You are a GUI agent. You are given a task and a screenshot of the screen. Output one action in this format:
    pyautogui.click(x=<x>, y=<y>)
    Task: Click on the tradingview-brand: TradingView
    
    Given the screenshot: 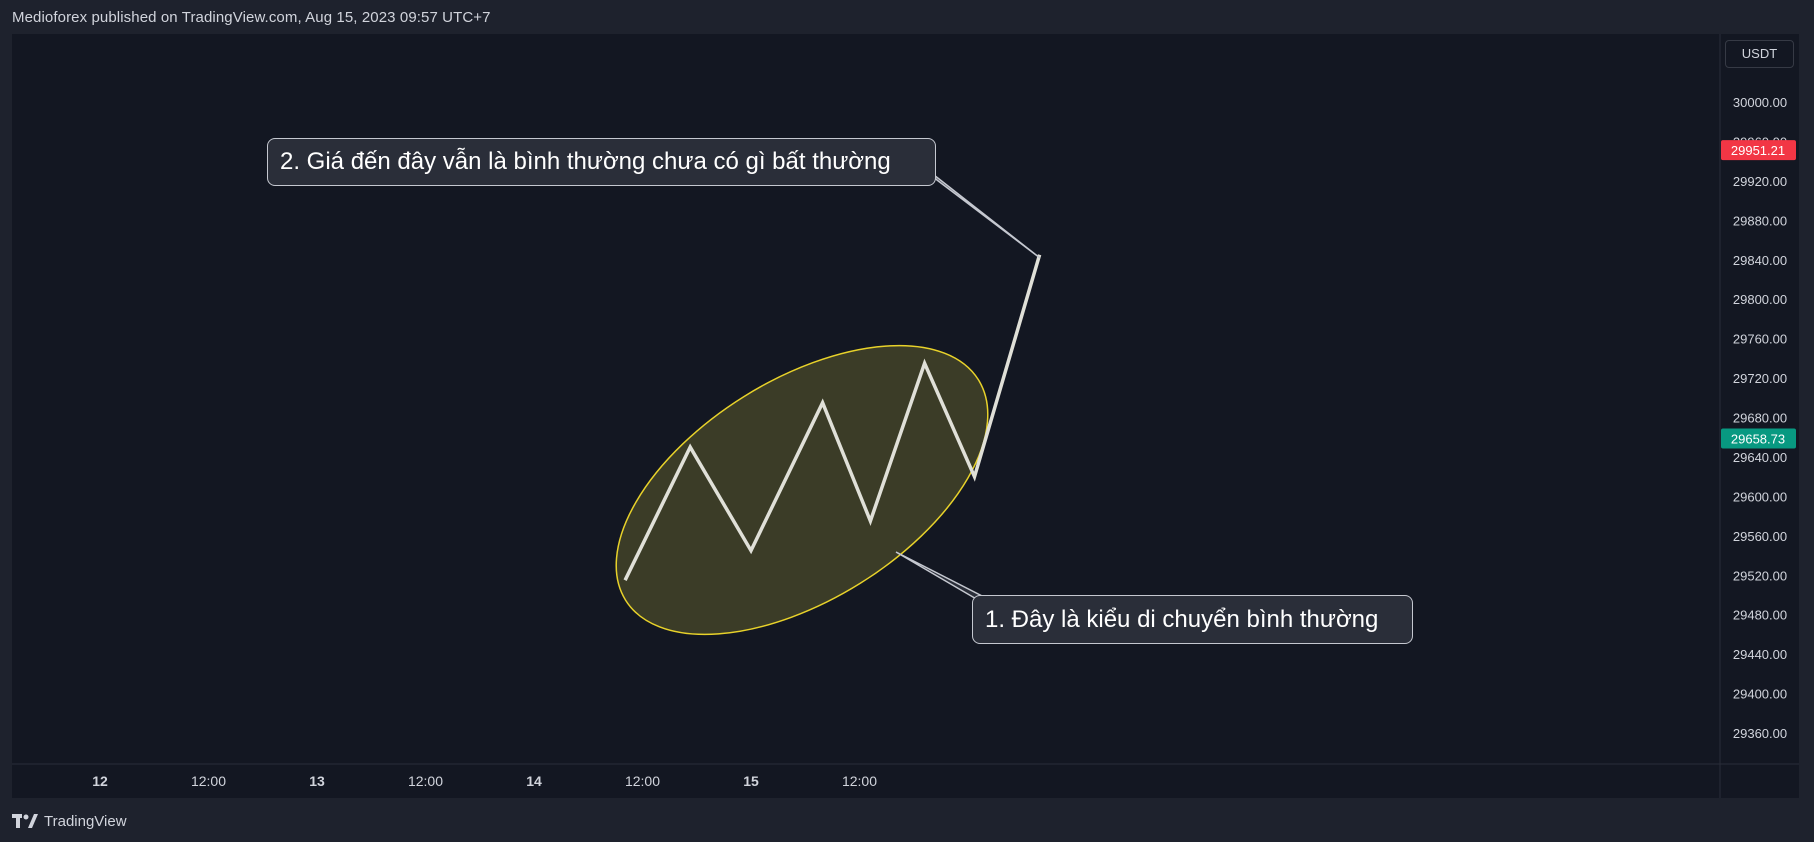 What is the action you would take?
    pyautogui.click(x=85, y=821)
    